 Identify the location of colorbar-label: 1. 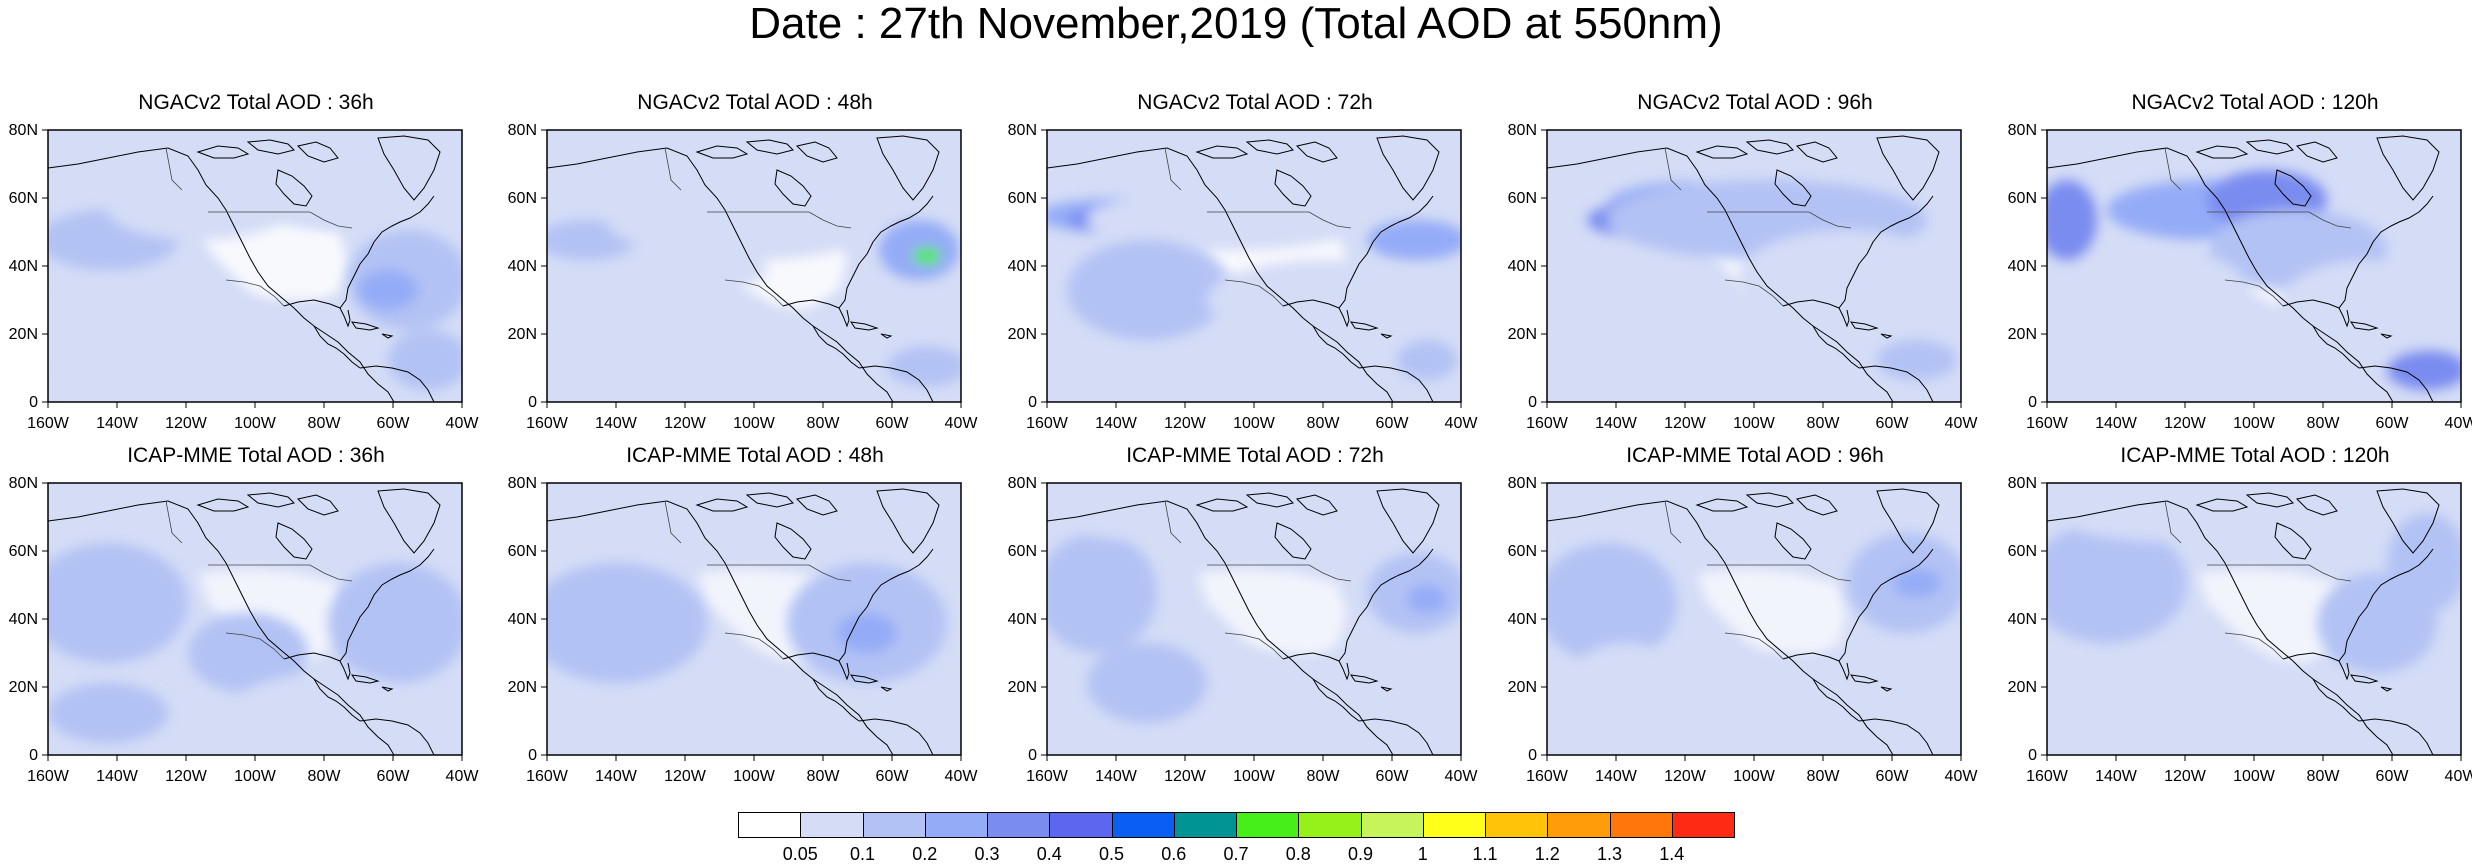
(1422, 854).